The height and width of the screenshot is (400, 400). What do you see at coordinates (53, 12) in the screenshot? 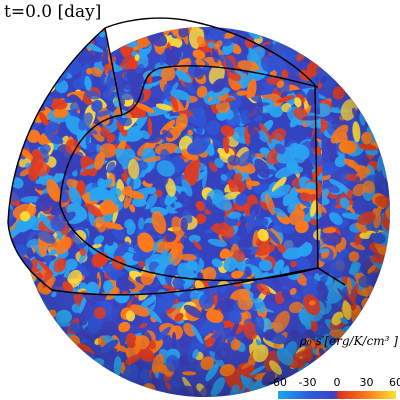
I see `time-label: t=0.0 [day]` at bounding box center [53, 12].